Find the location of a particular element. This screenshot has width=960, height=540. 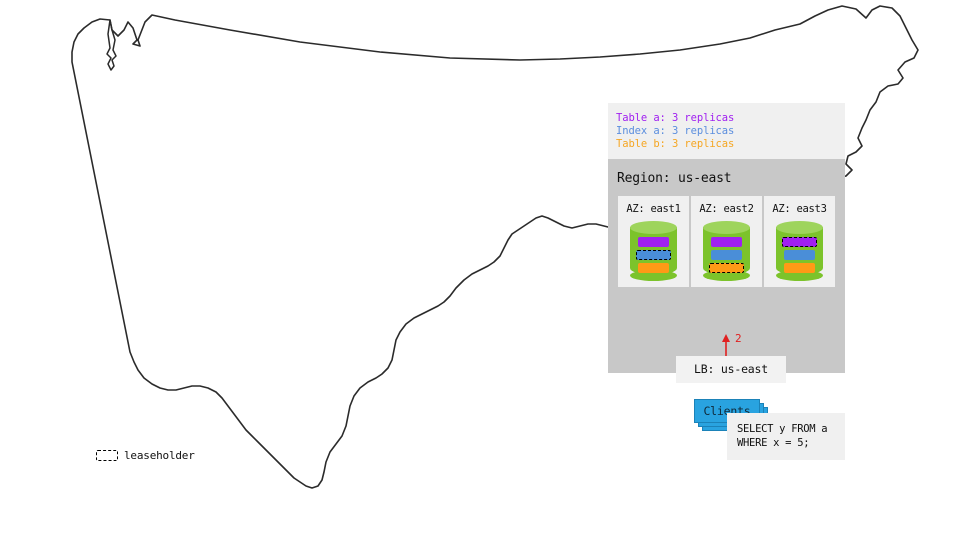

az-label-east3: AZ: east3 is located at coordinates (799, 209).